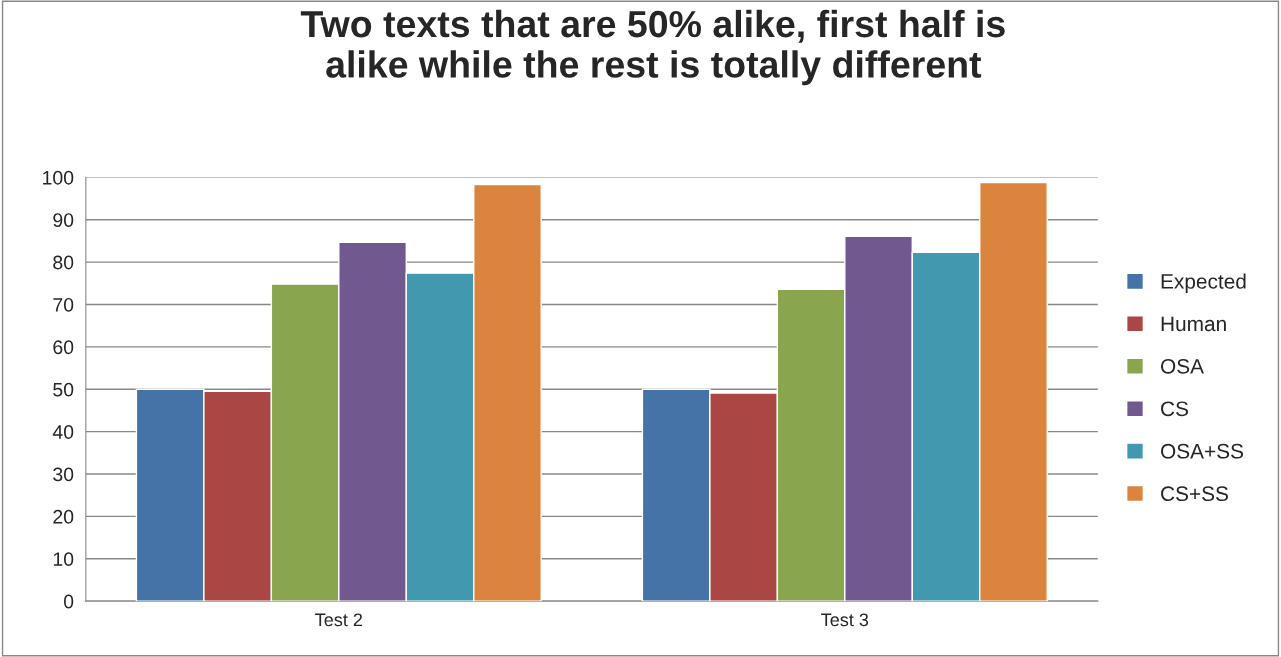 This screenshot has width=1281, height=657. What do you see at coordinates (1203, 283) in the screenshot?
I see `legend-label: Expected` at bounding box center [1203, 283].